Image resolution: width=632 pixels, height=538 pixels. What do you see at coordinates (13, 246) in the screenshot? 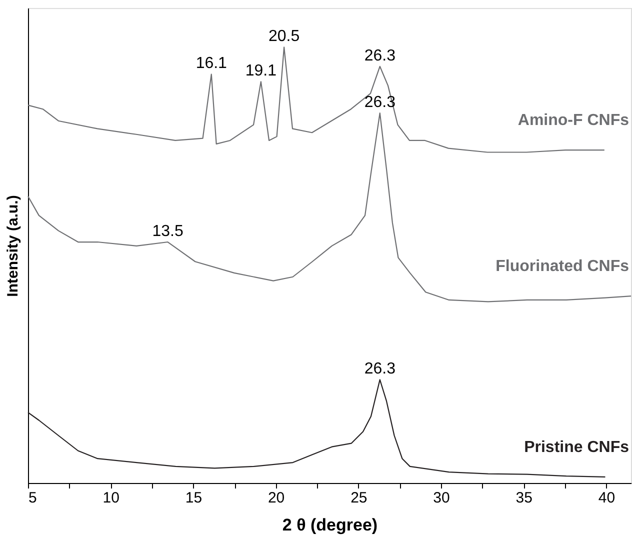
I see `y-axis-title: Intensity (a.u.)` at bounding box center [13, 246].